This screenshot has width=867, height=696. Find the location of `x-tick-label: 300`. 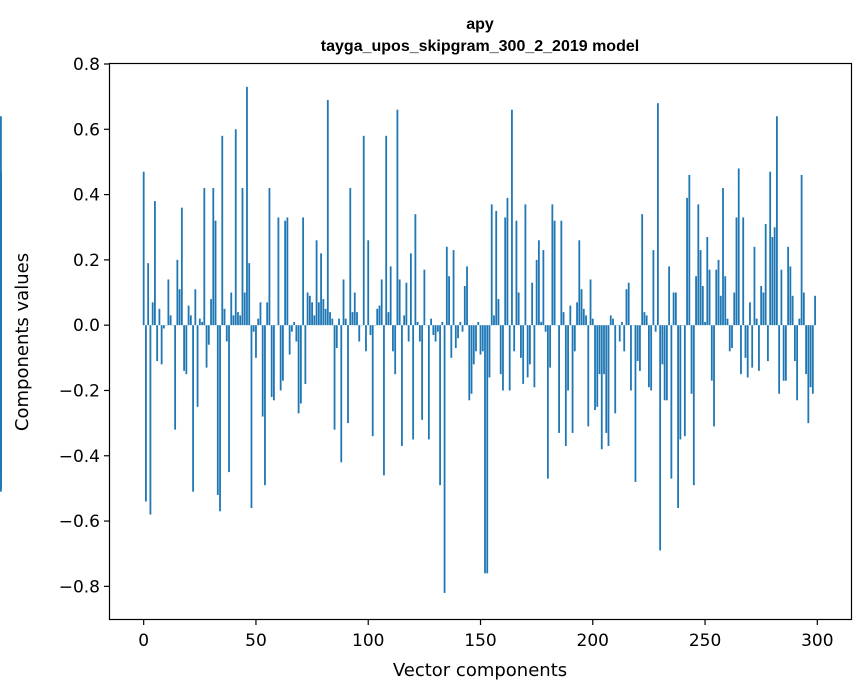

x-tick-label: 300 is located at coordinates (817, 641).